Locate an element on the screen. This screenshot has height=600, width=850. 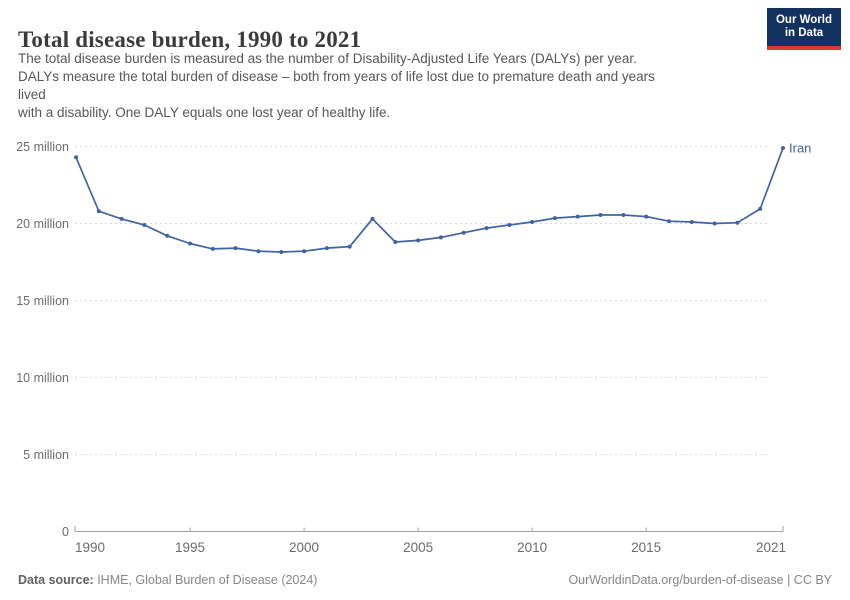
subtitle-line: lived is located at coordinates (32, 94).